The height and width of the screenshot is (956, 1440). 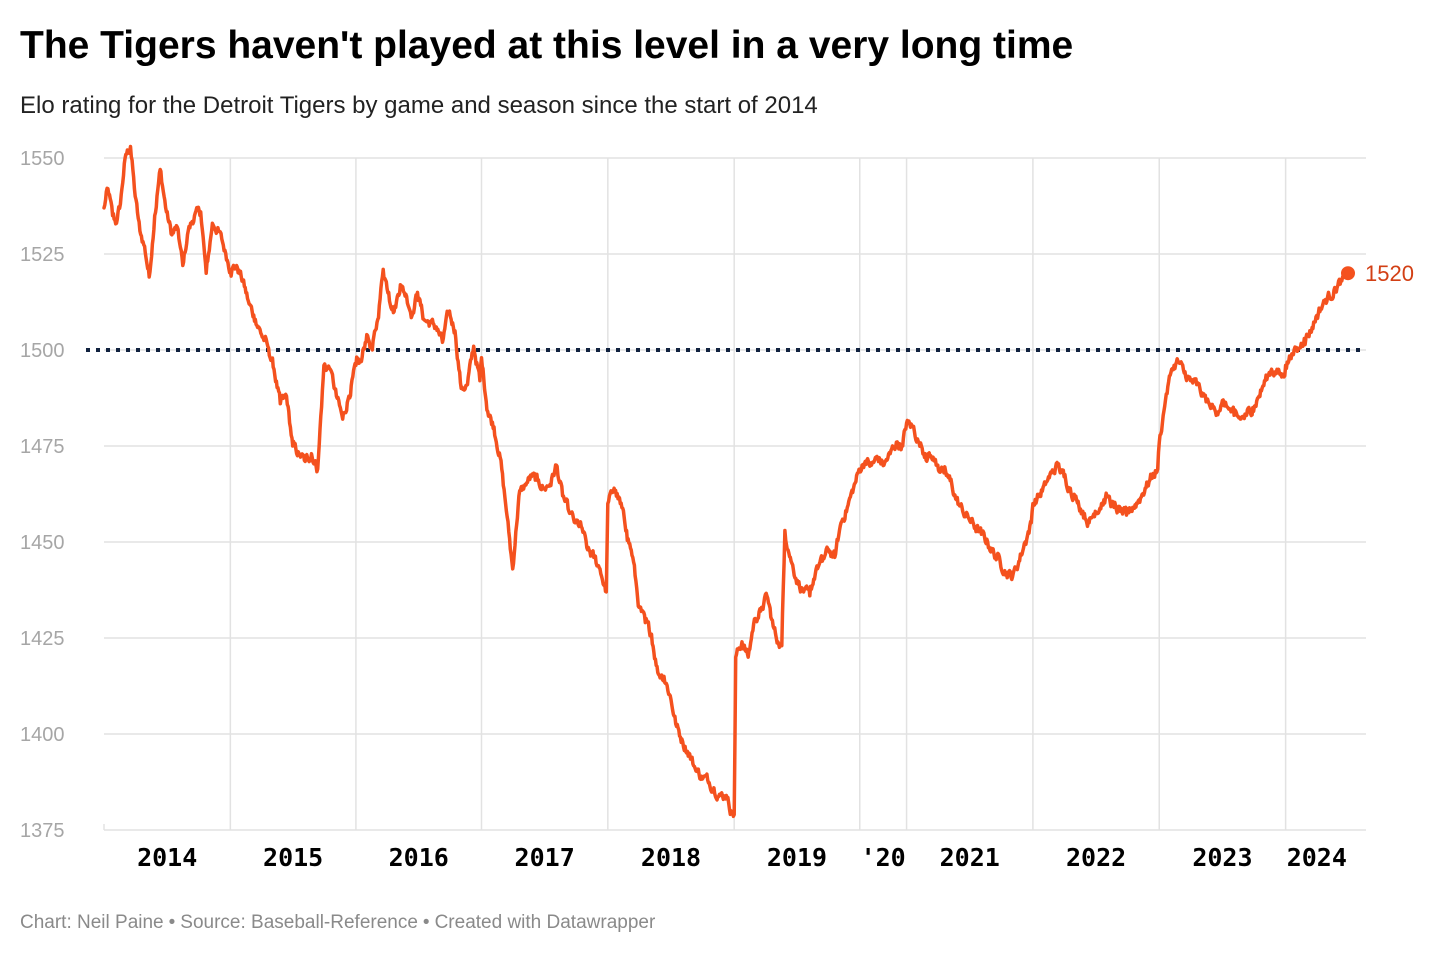 What do you see at coordinates (1389, 273) in the screenshot?
I see `latest-value-label: 1520` at bounding box center [1389, 273].